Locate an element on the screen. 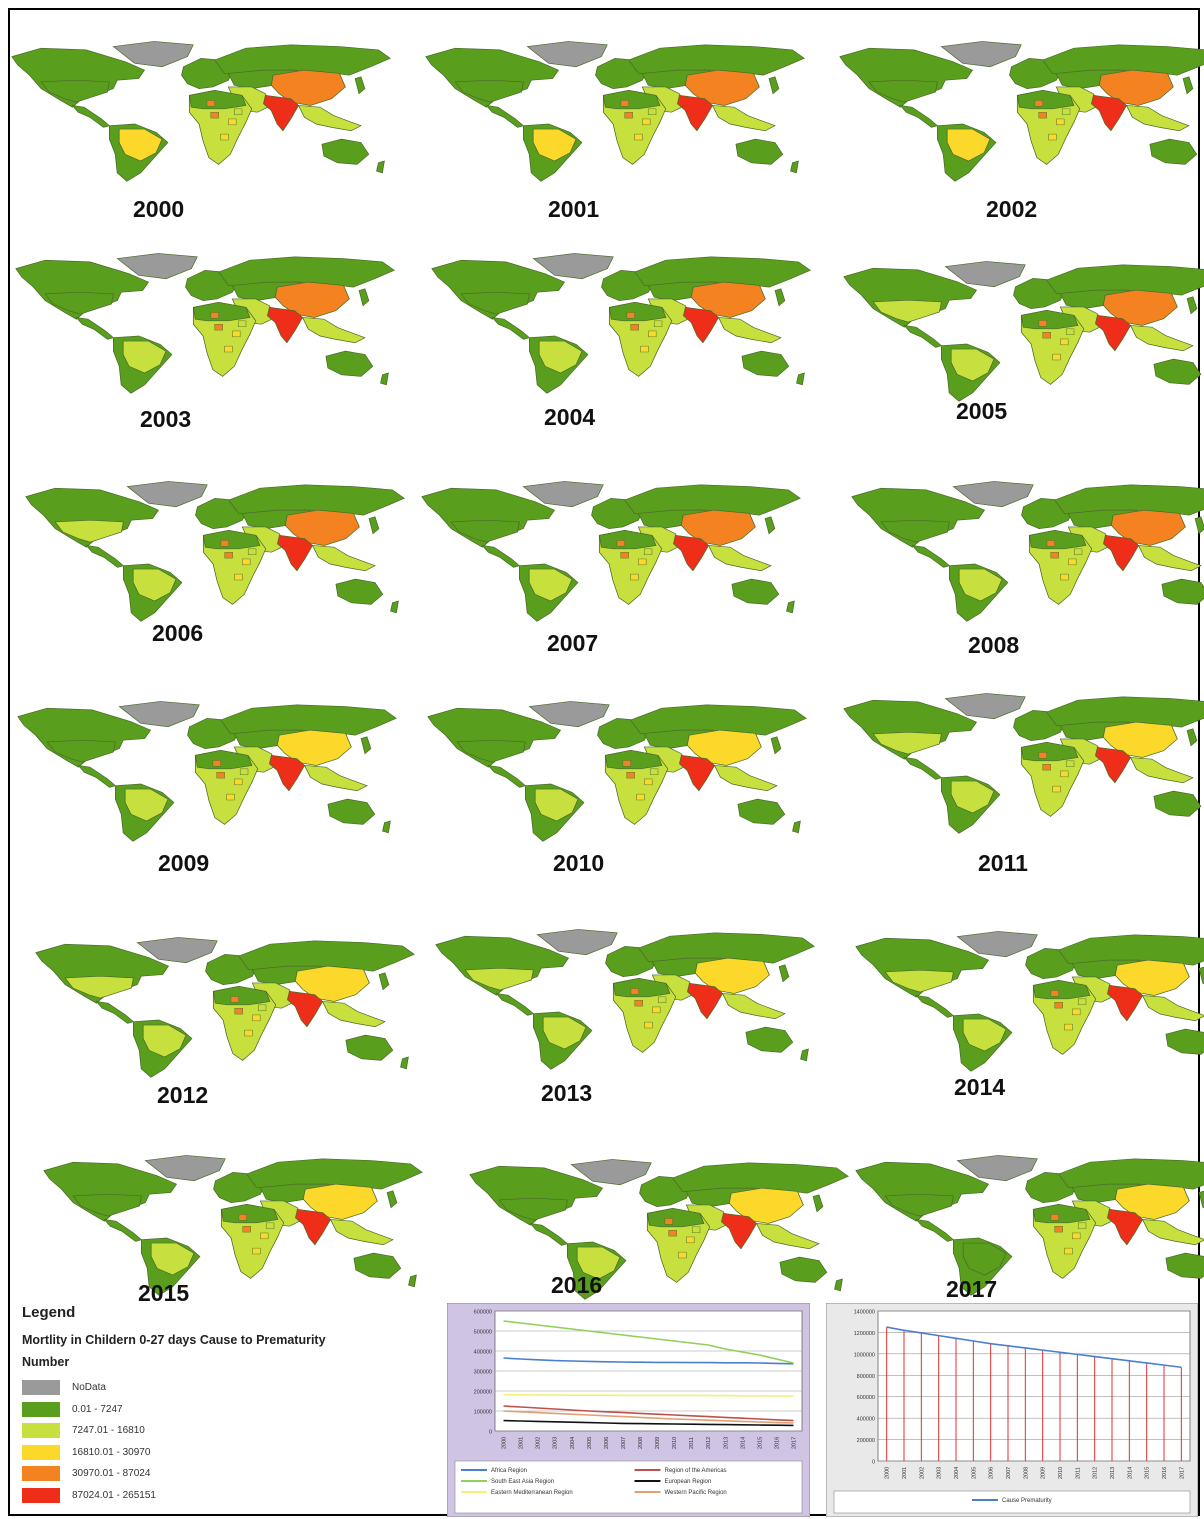 This screenshot has height=1519, width=1204. x-tick-label: 2008 is located at coordinates (641, 1443).